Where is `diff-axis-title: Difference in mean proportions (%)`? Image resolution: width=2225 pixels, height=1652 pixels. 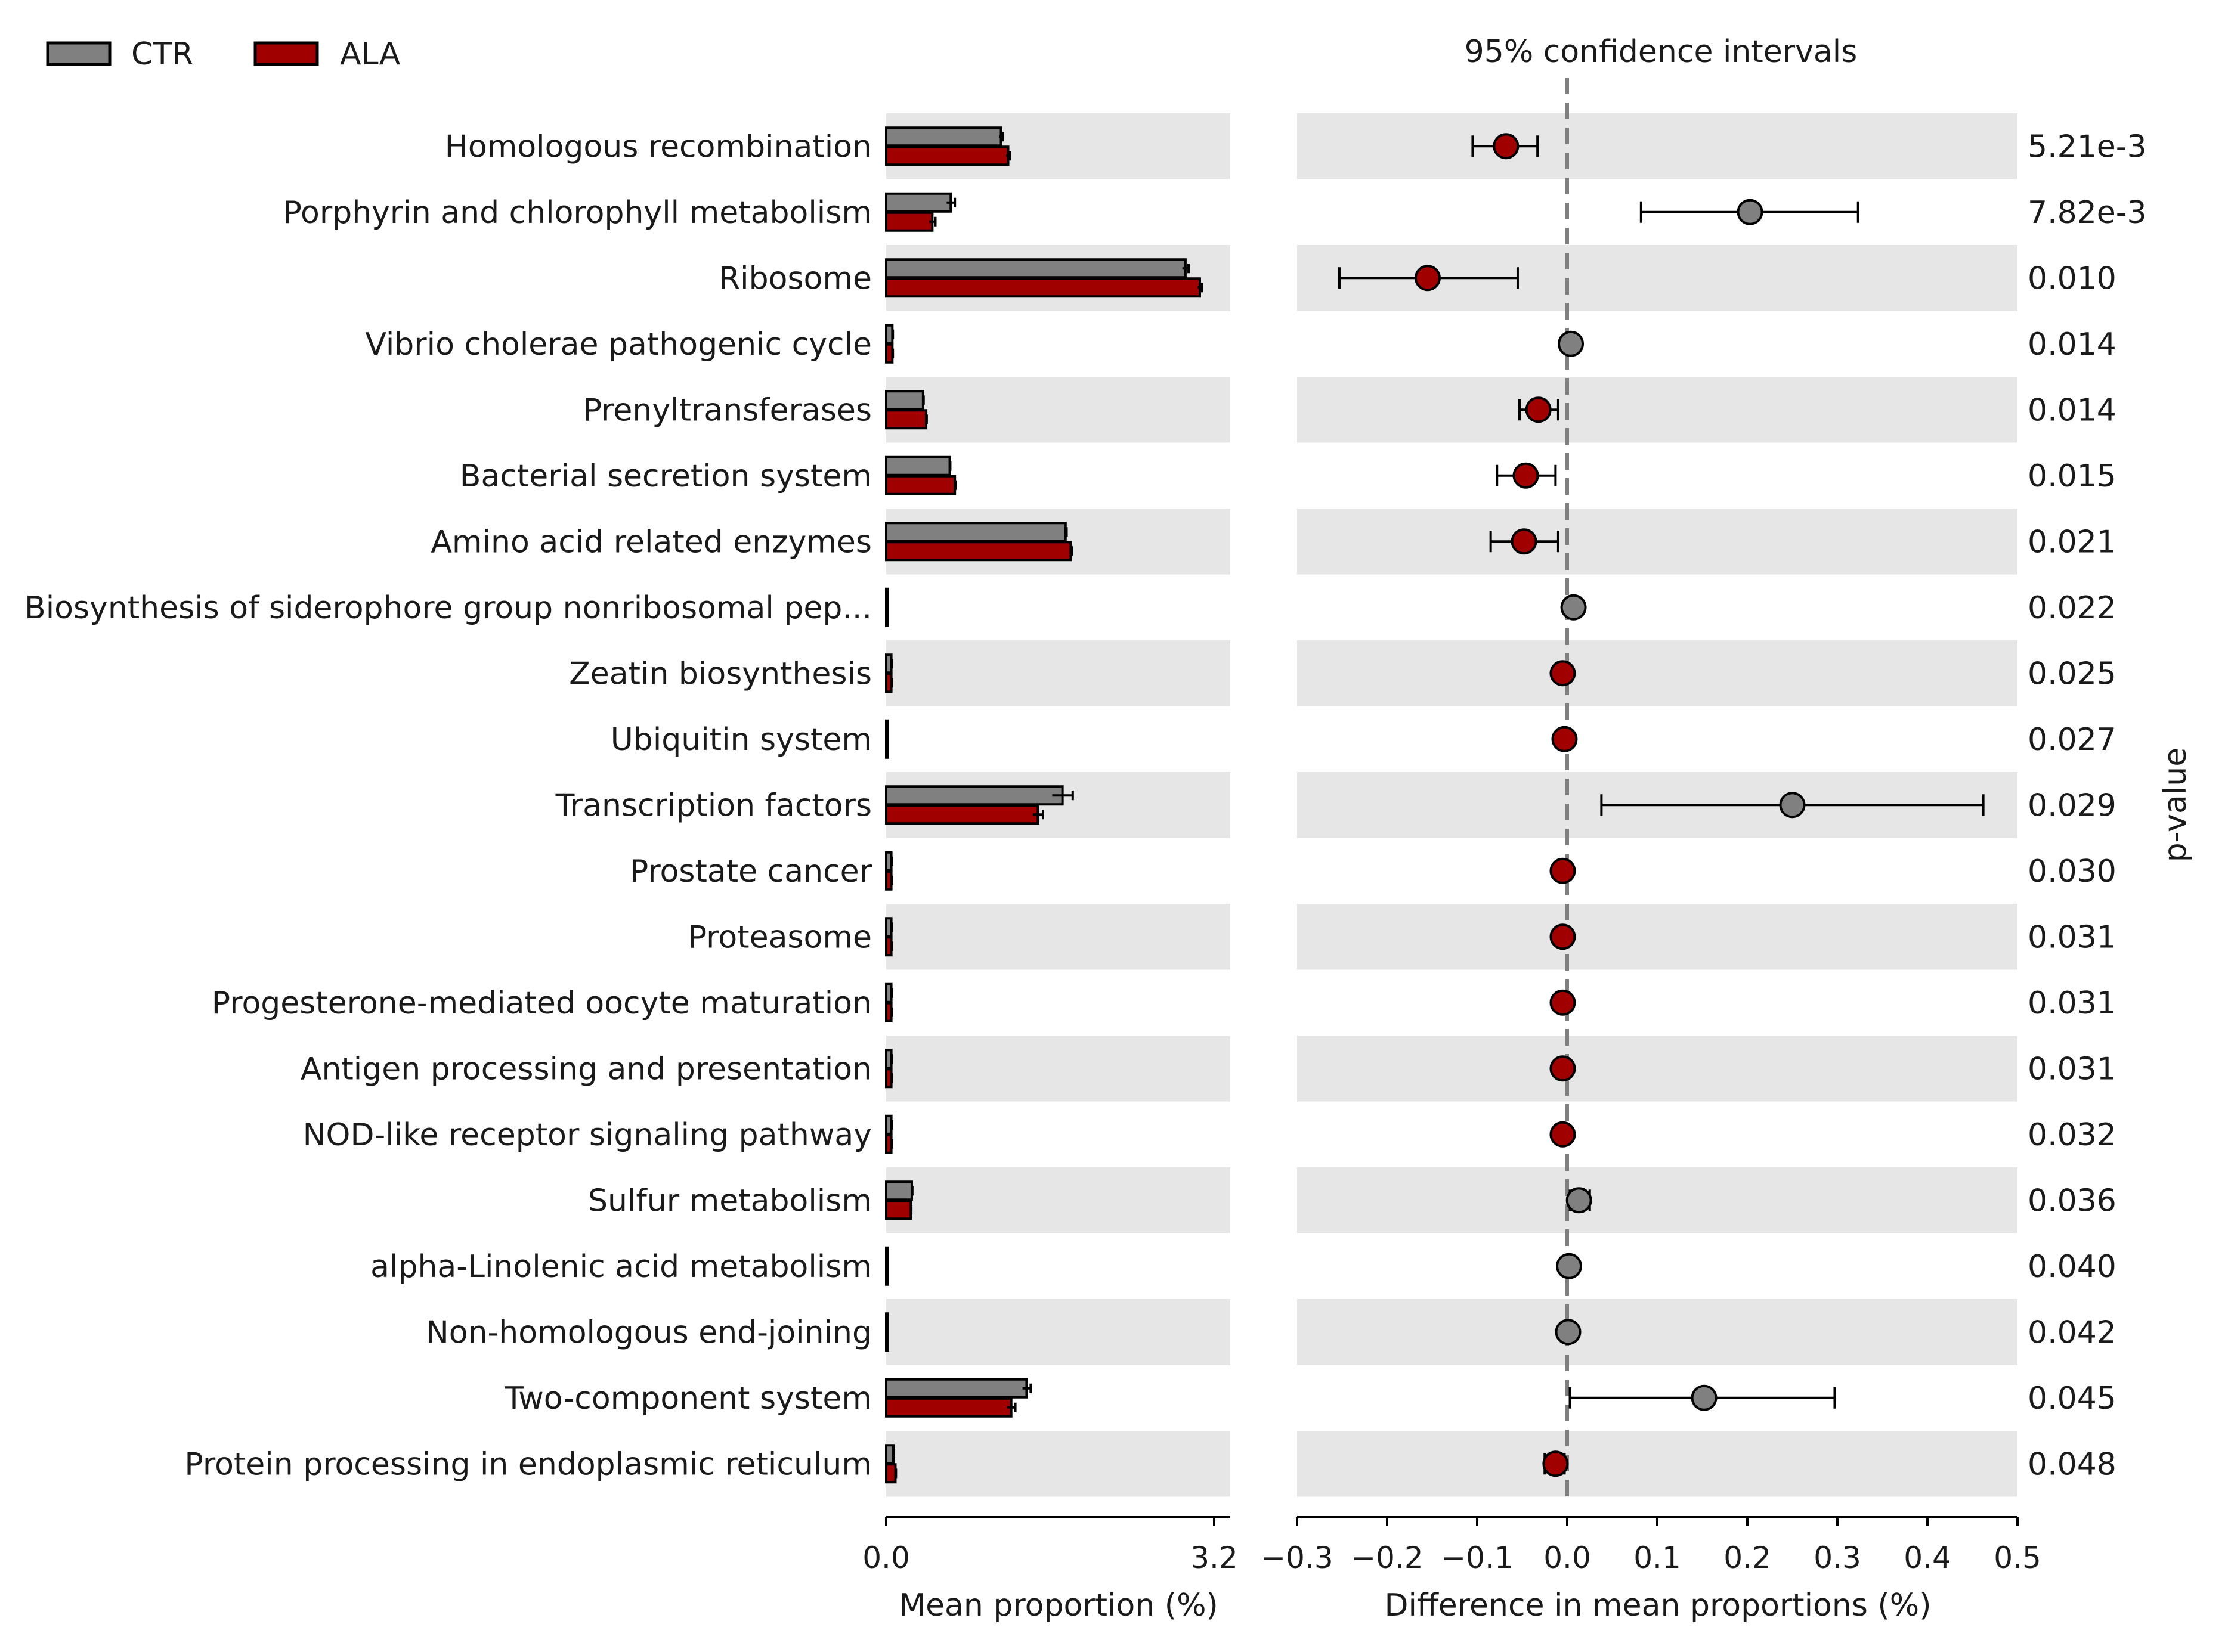 diff-axis-title: Difference in mean proportions (%) is located at coordinates (1658, 1605).